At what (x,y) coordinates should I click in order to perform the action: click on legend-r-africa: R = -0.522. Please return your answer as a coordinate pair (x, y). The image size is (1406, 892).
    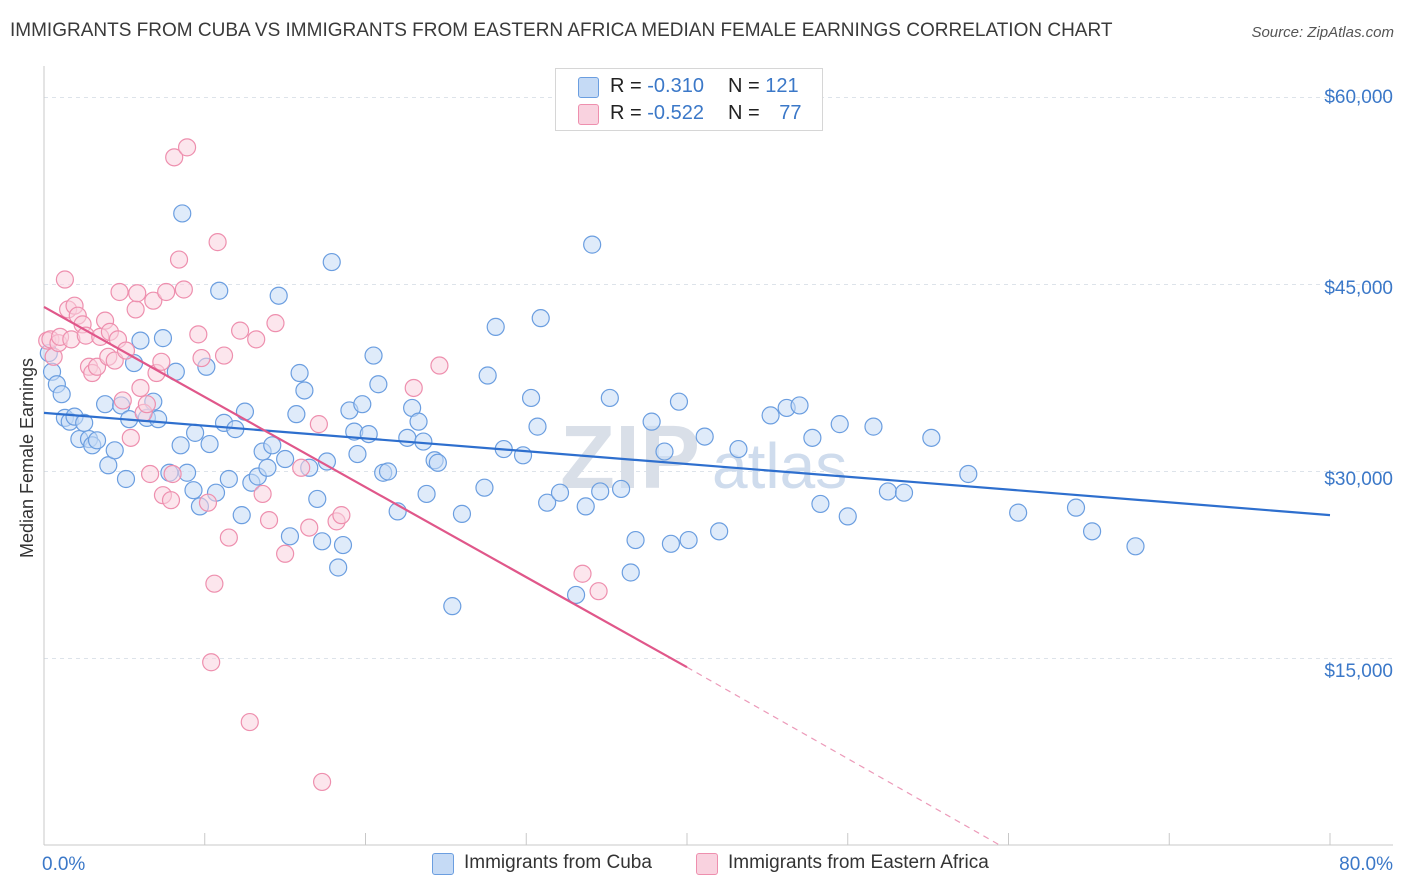
    Looking at the image, I should click on (657, 113).